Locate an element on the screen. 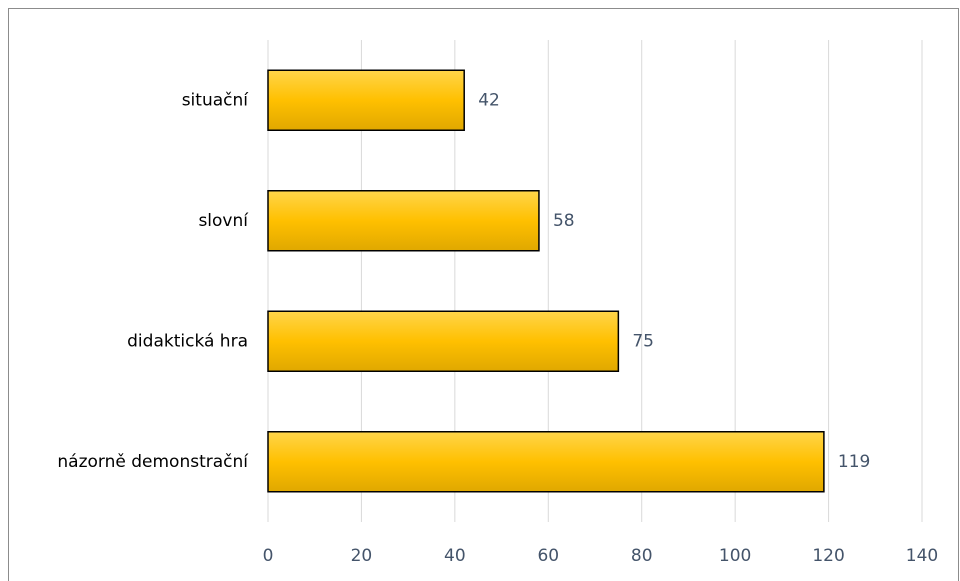 The height and width of the screenshot is (581, 960). data-label: 119 is located at coordinates (854, 462).